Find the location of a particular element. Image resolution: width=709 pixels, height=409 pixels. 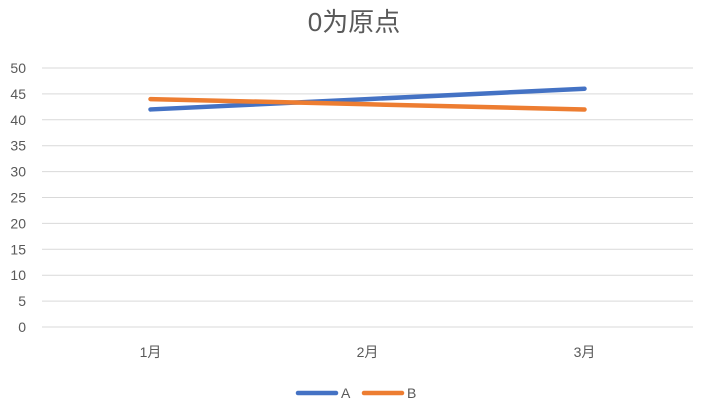

y-tick-label: 15 is located at coordinates (18, 249).